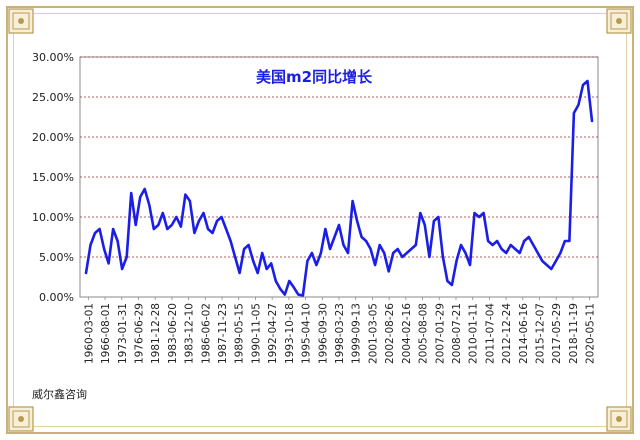  What do you see at coordinates (507, 333) in the screenshot?
I see `x-tick-label: 2012-12-24` at bounding box center [507, 333].